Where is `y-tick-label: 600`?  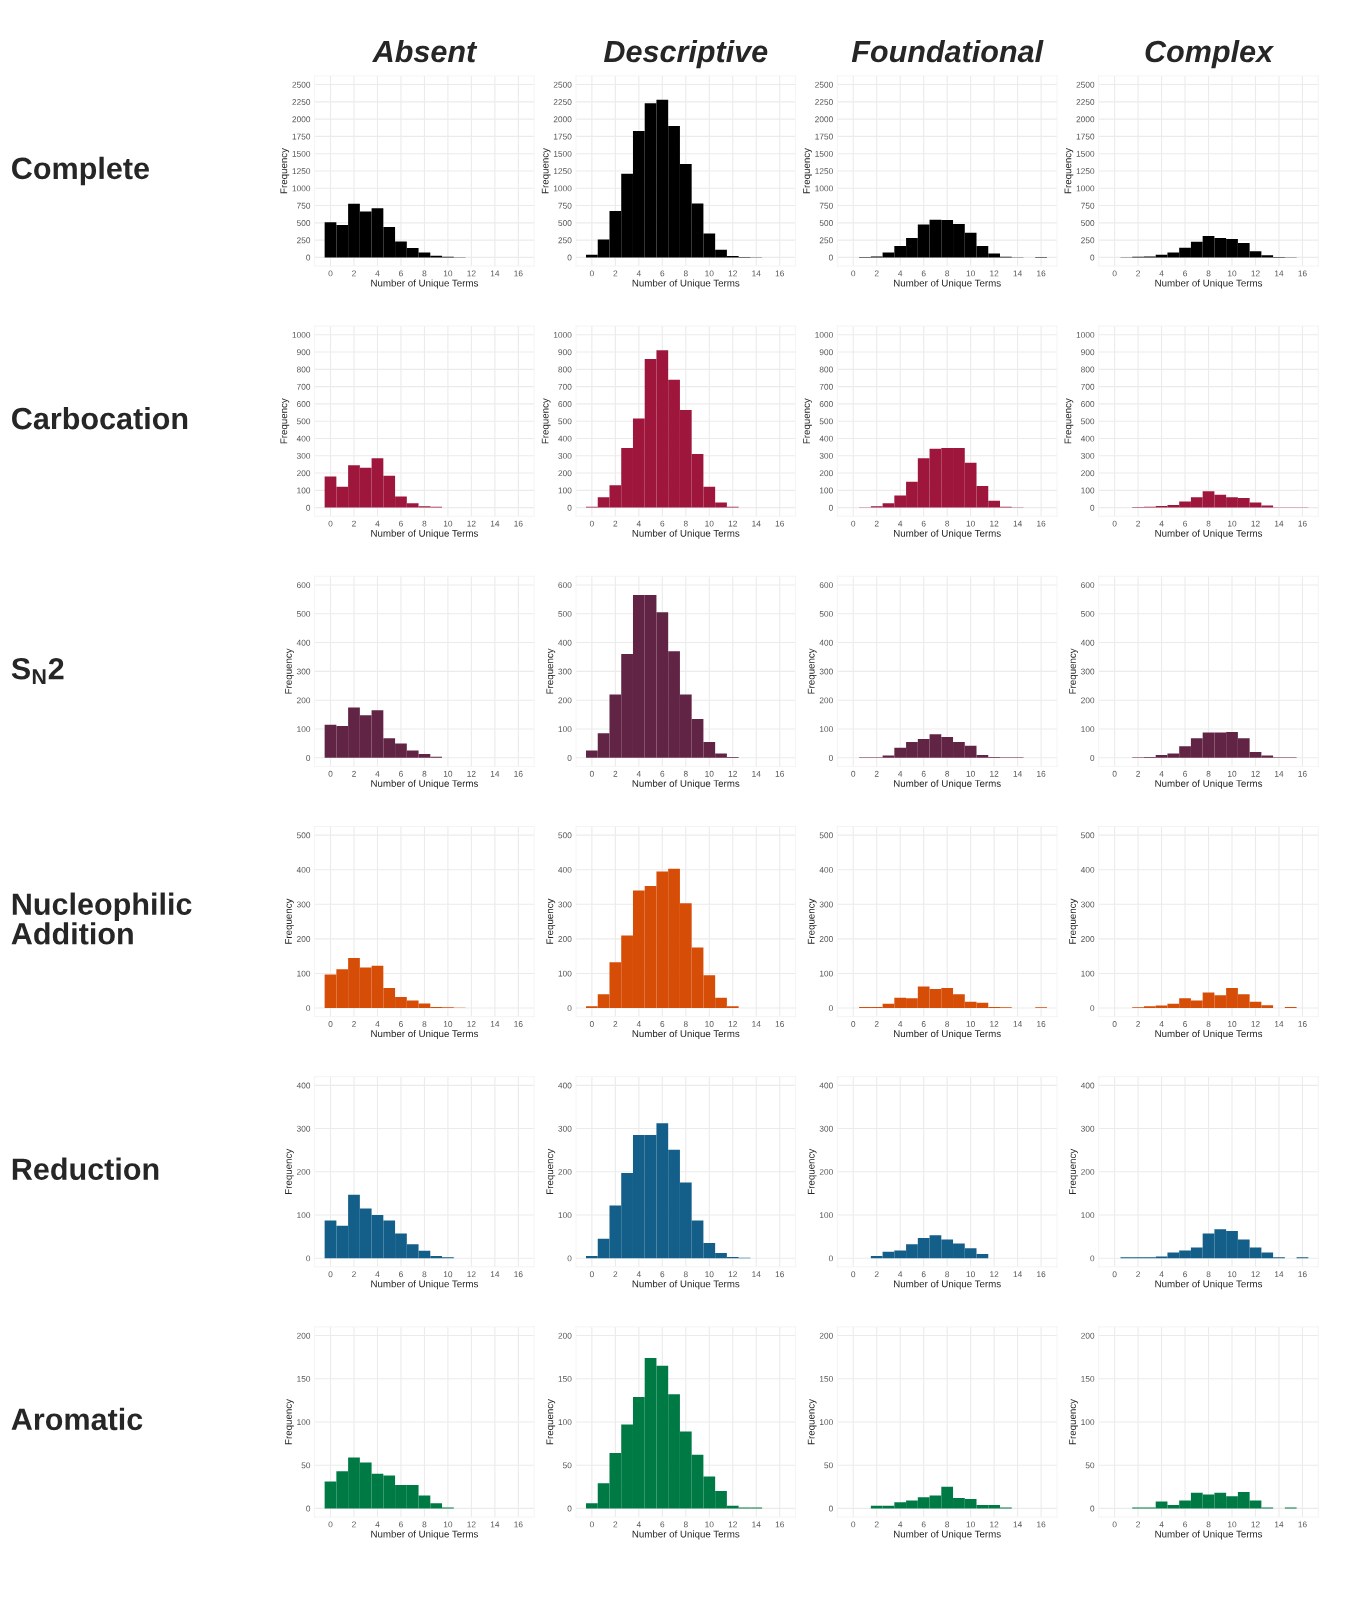
y-tick-label: 600 is located at coordinates (304, 585).